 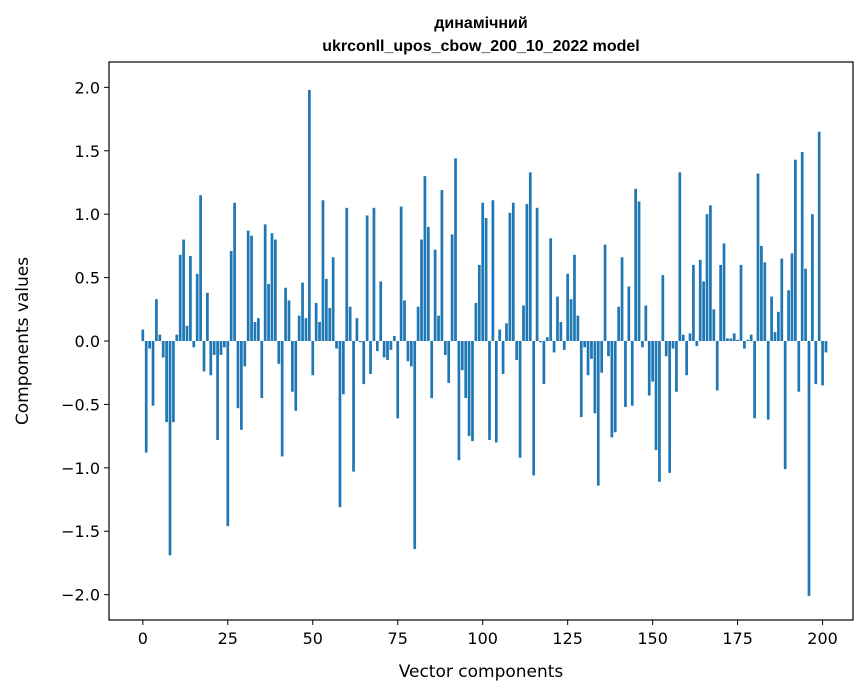 What do you see at coordinates (567, 638) in the screenshot?
I see `x-tick-label: 125` at bounding box center [567, 638].